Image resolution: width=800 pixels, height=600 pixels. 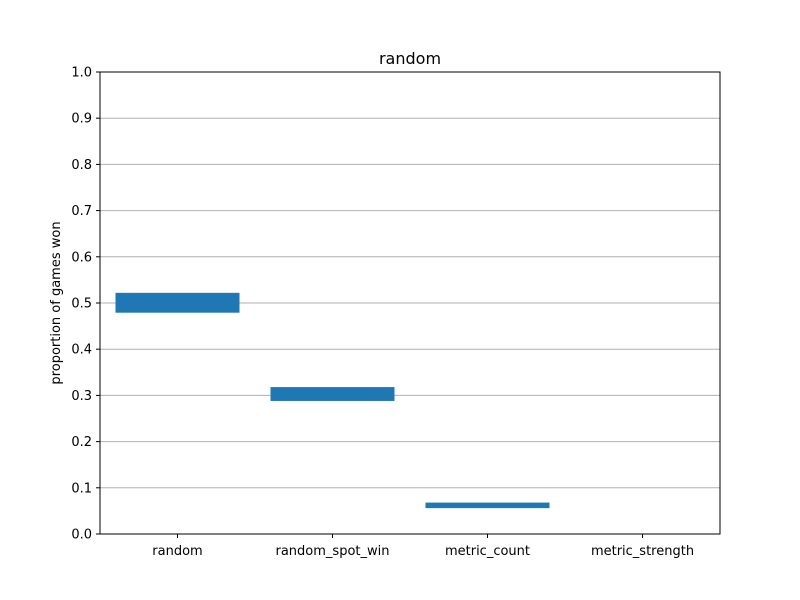 I want to click on bar-random-spot-win, so click(x=332, y=394).